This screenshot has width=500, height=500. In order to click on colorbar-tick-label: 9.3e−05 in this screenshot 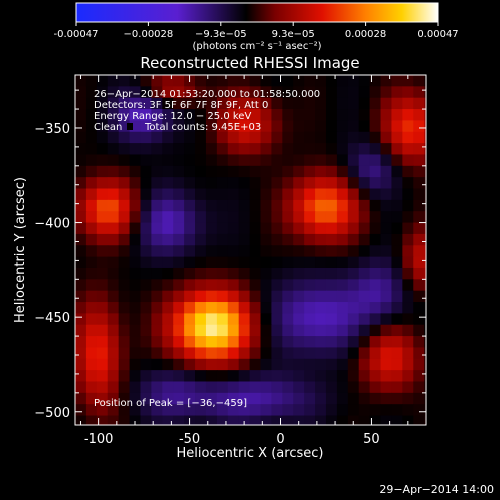, I will do `click(293, 34)`.